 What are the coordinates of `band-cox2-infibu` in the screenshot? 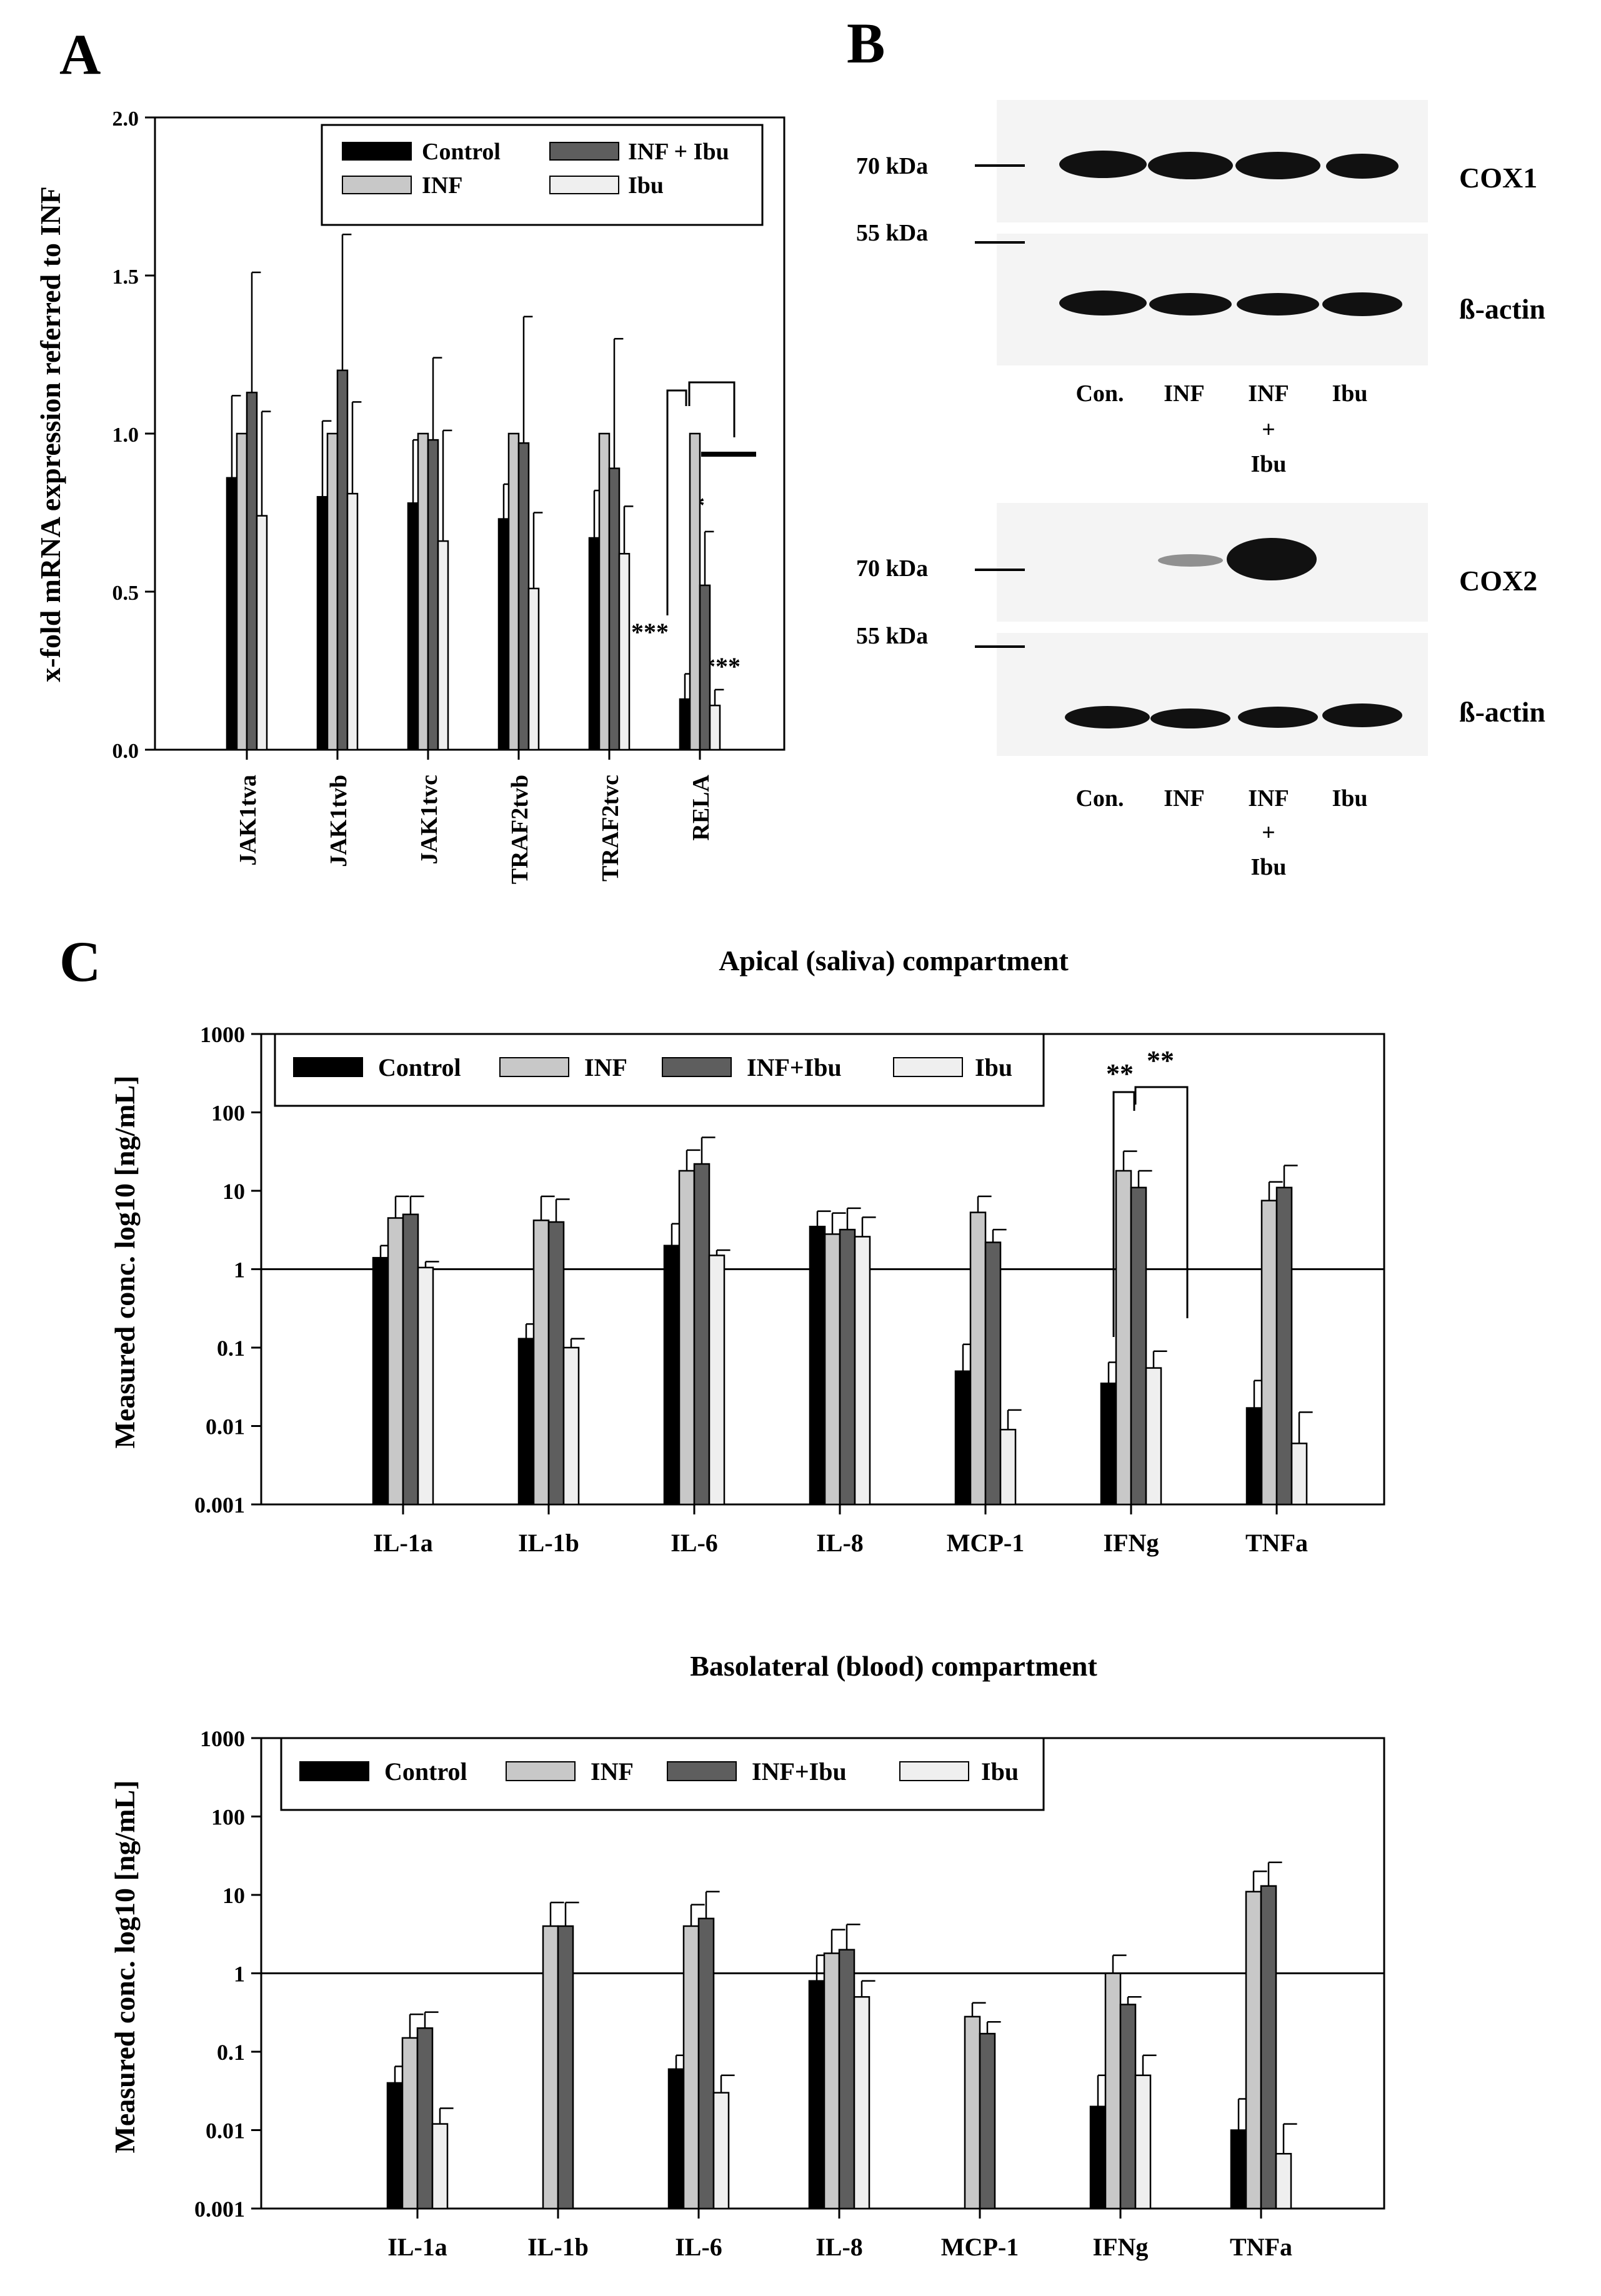 It's located at (1272, 559).